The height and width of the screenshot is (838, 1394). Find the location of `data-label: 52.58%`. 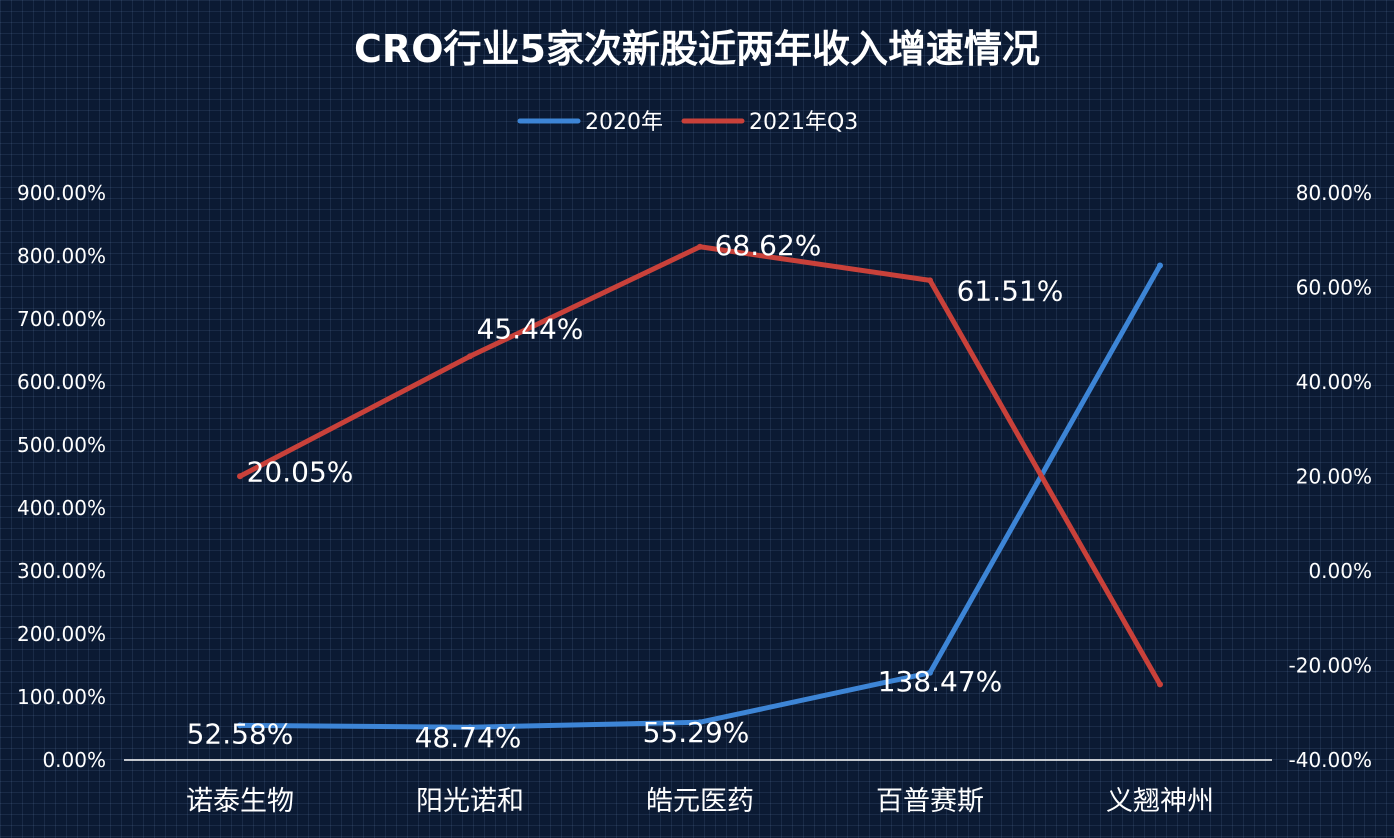

data-label: 52.58% is located at coordinates (240, 733).